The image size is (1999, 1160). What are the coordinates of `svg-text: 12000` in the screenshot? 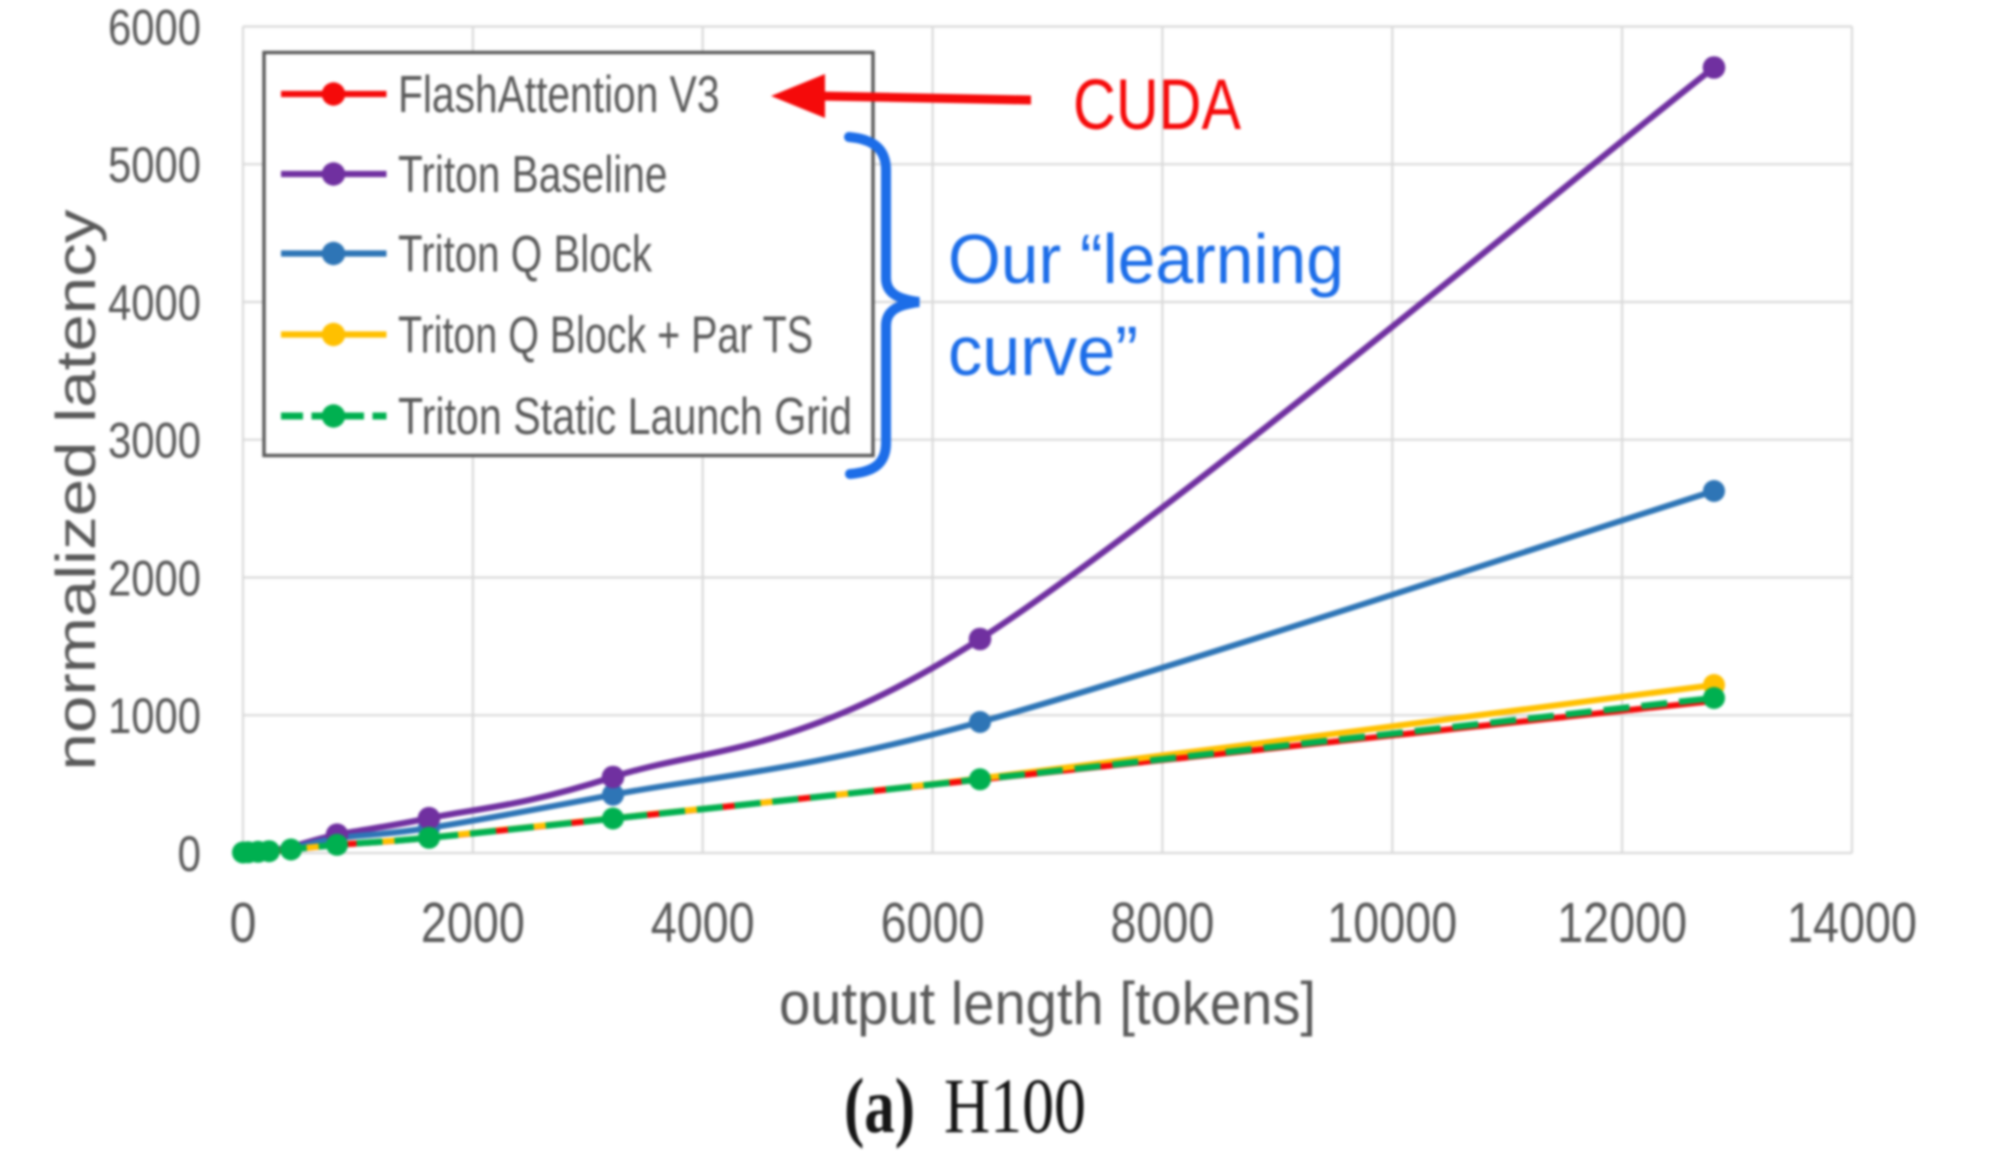 It's located at (1622, 923).